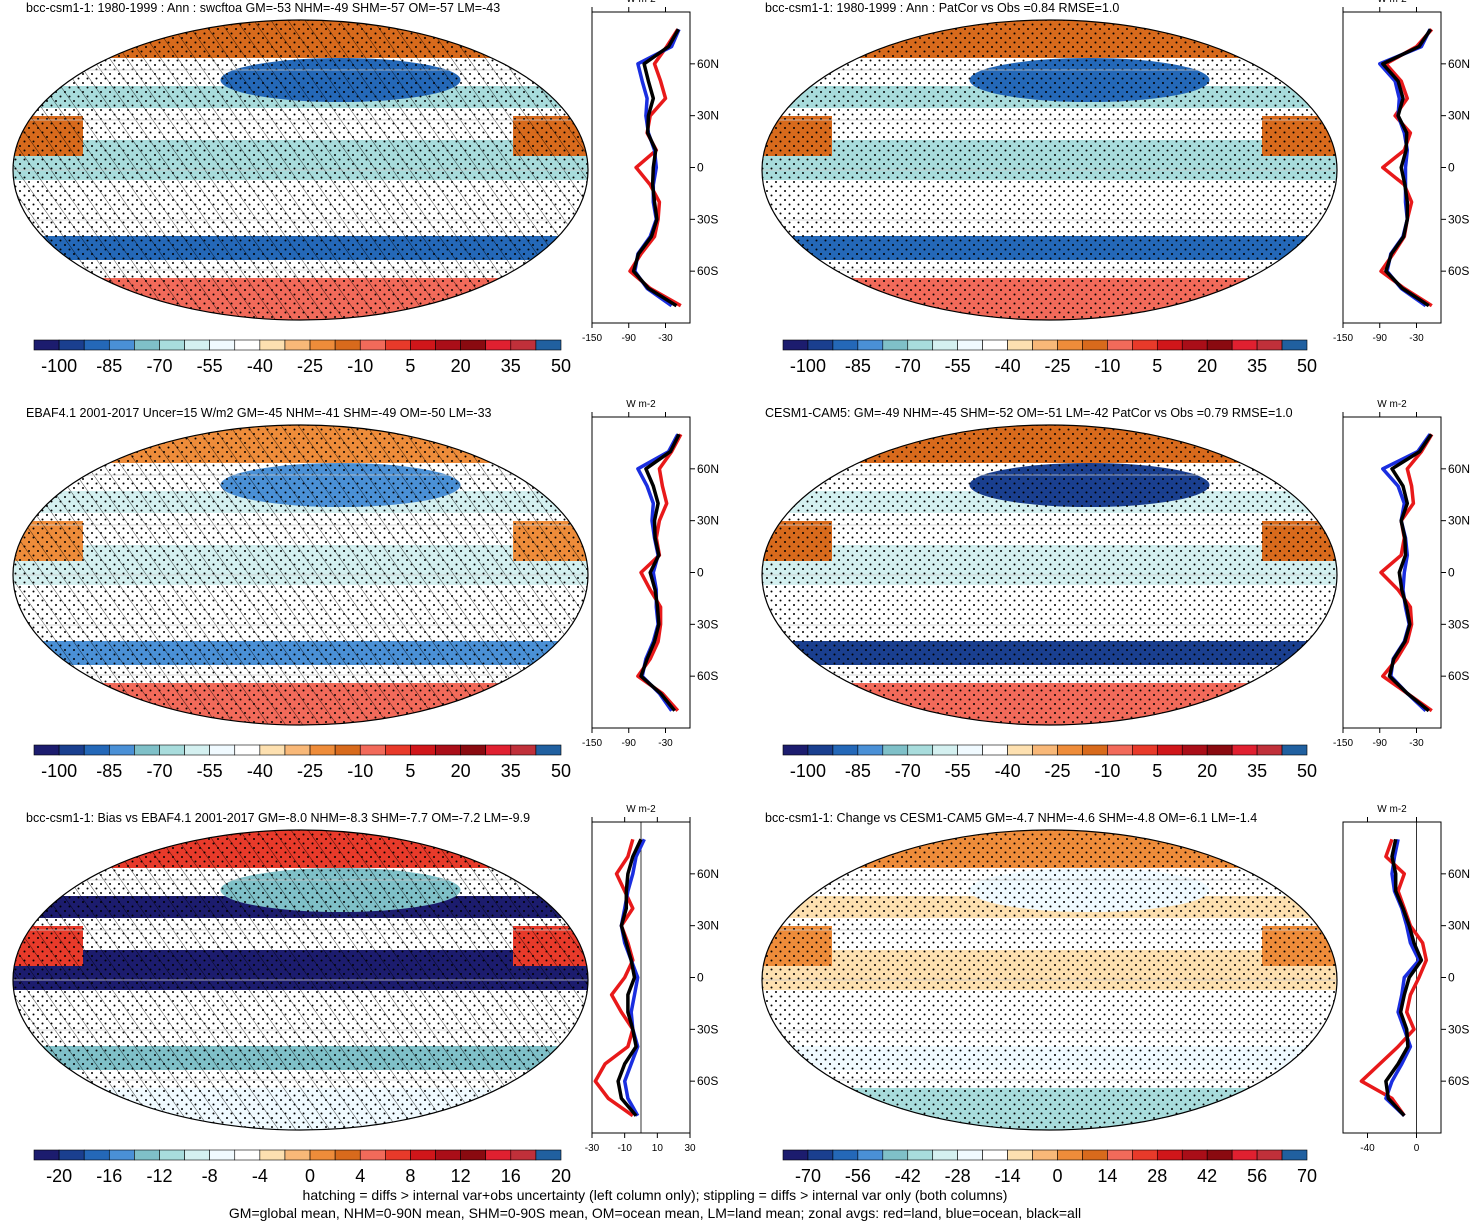 The image size is (1483, 1221). I want to click on colorbar-label: 0, so click(1057, 1176).